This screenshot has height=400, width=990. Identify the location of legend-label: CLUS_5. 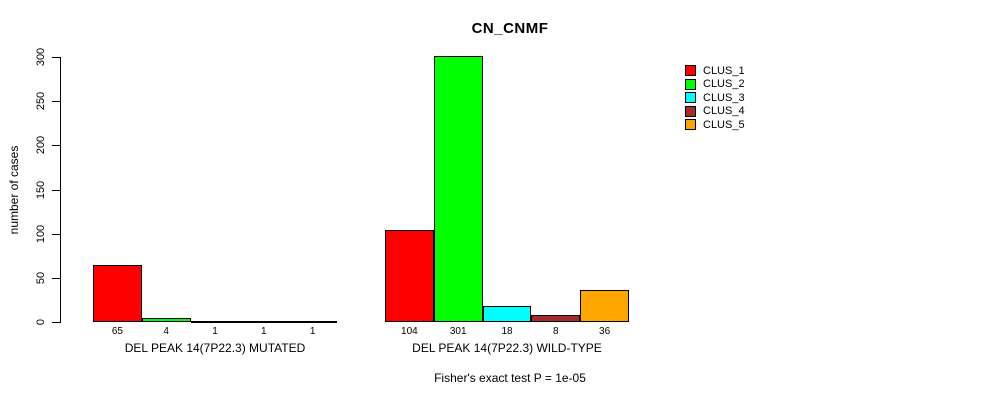
(724, 124).